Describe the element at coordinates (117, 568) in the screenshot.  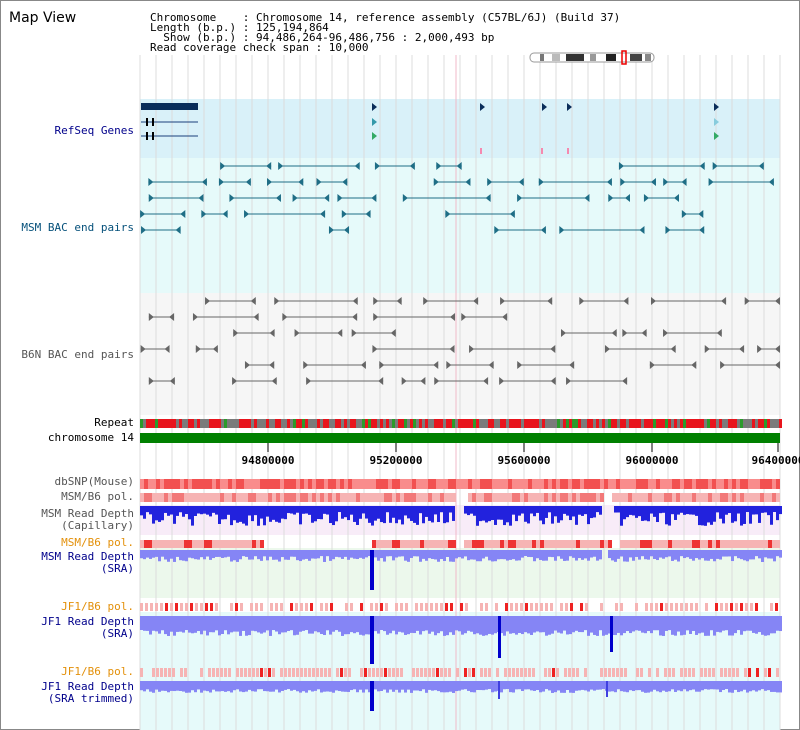
I see `track-label-sra-1: (SRA)` at that location.